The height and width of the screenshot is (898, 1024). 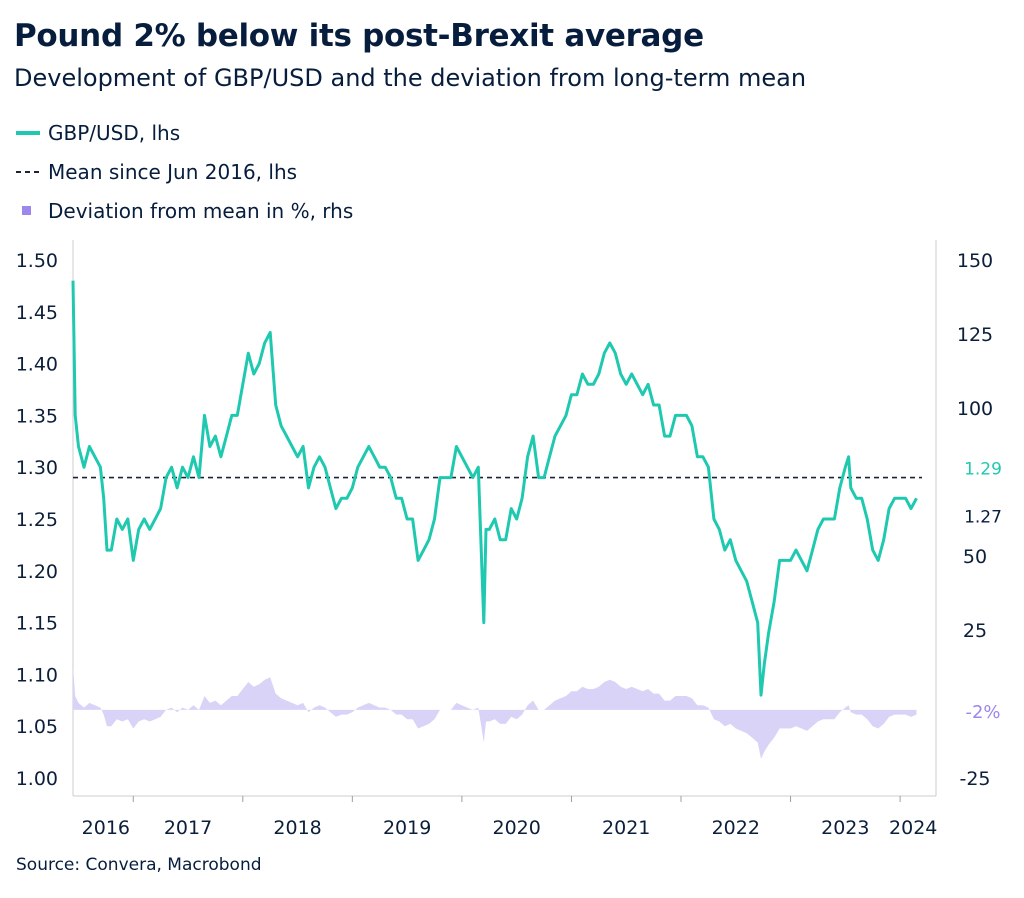 I want to click on mean-value-annotation: 1.29, so click(x=983, y=470).